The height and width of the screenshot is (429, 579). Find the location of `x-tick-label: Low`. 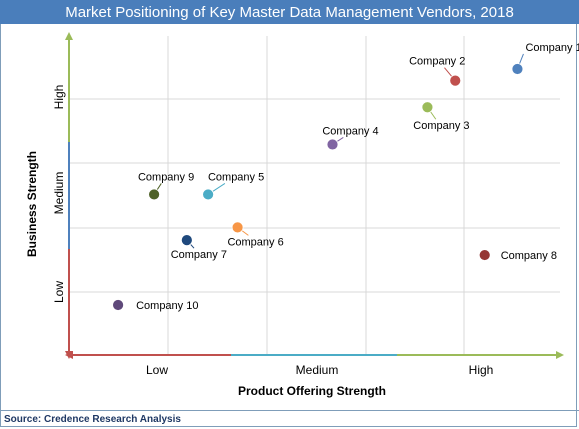

x-tick-label: Low is located at coordinates (157, 370).